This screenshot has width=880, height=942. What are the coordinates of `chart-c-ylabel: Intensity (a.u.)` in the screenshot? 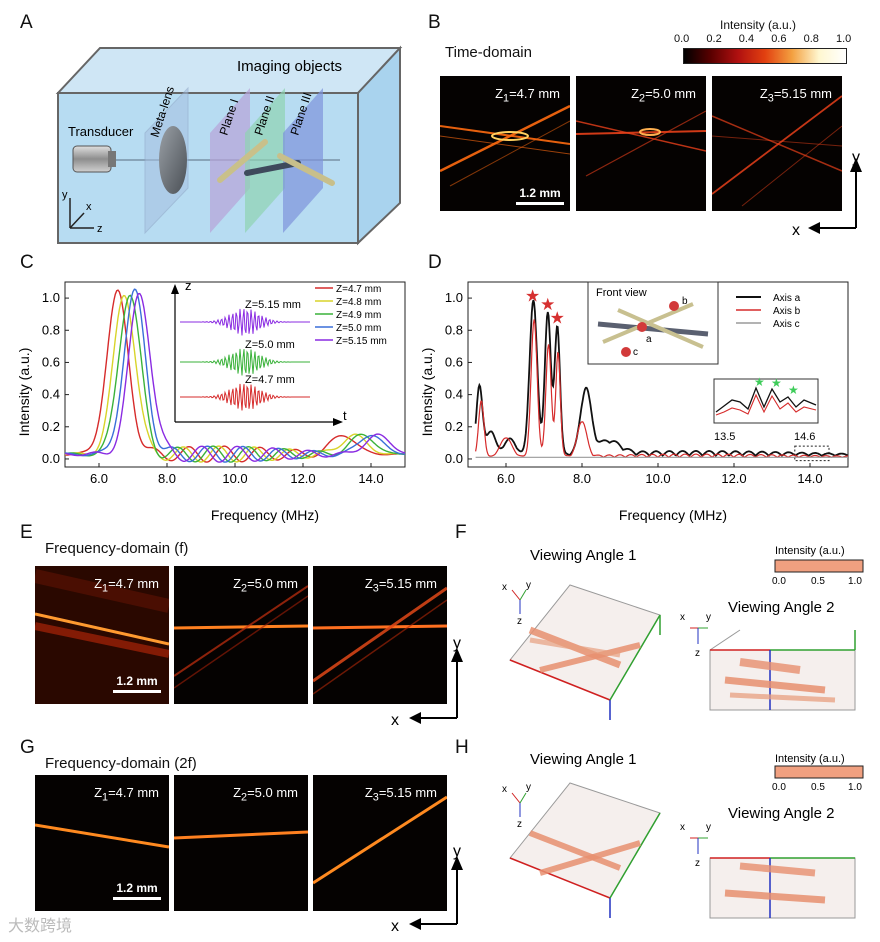 It's located at (24, 392).